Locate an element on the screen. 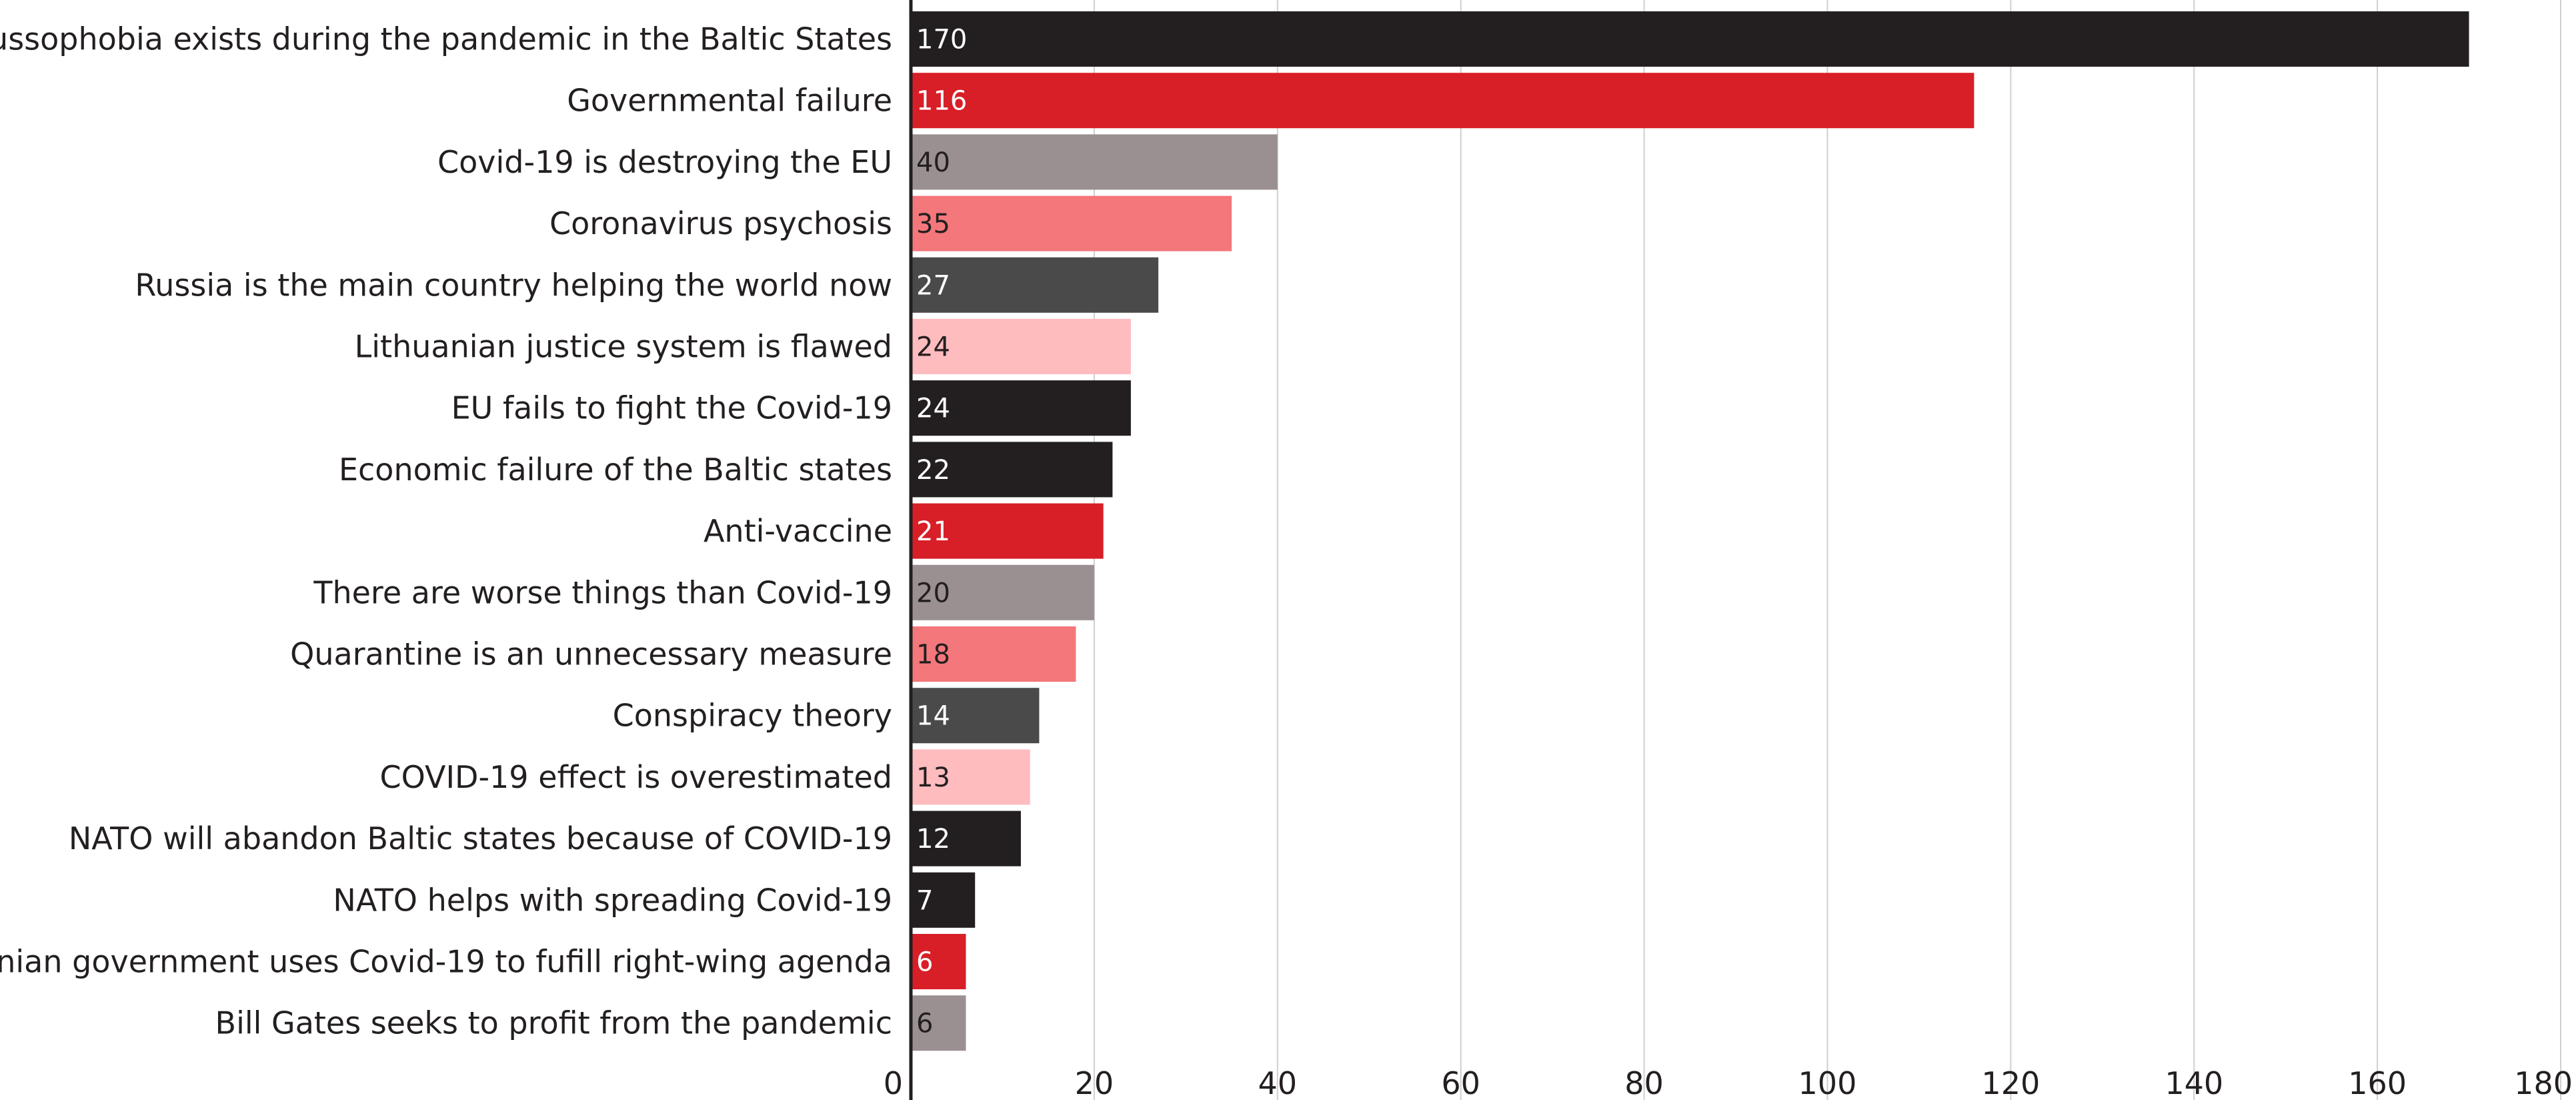 This screenshot has width=2576, height=1100. value-labels: 170 116 40 35 27 24 24 22 21 20 18 14 13 12 7 6 6 is located at coordinates (941, 532).